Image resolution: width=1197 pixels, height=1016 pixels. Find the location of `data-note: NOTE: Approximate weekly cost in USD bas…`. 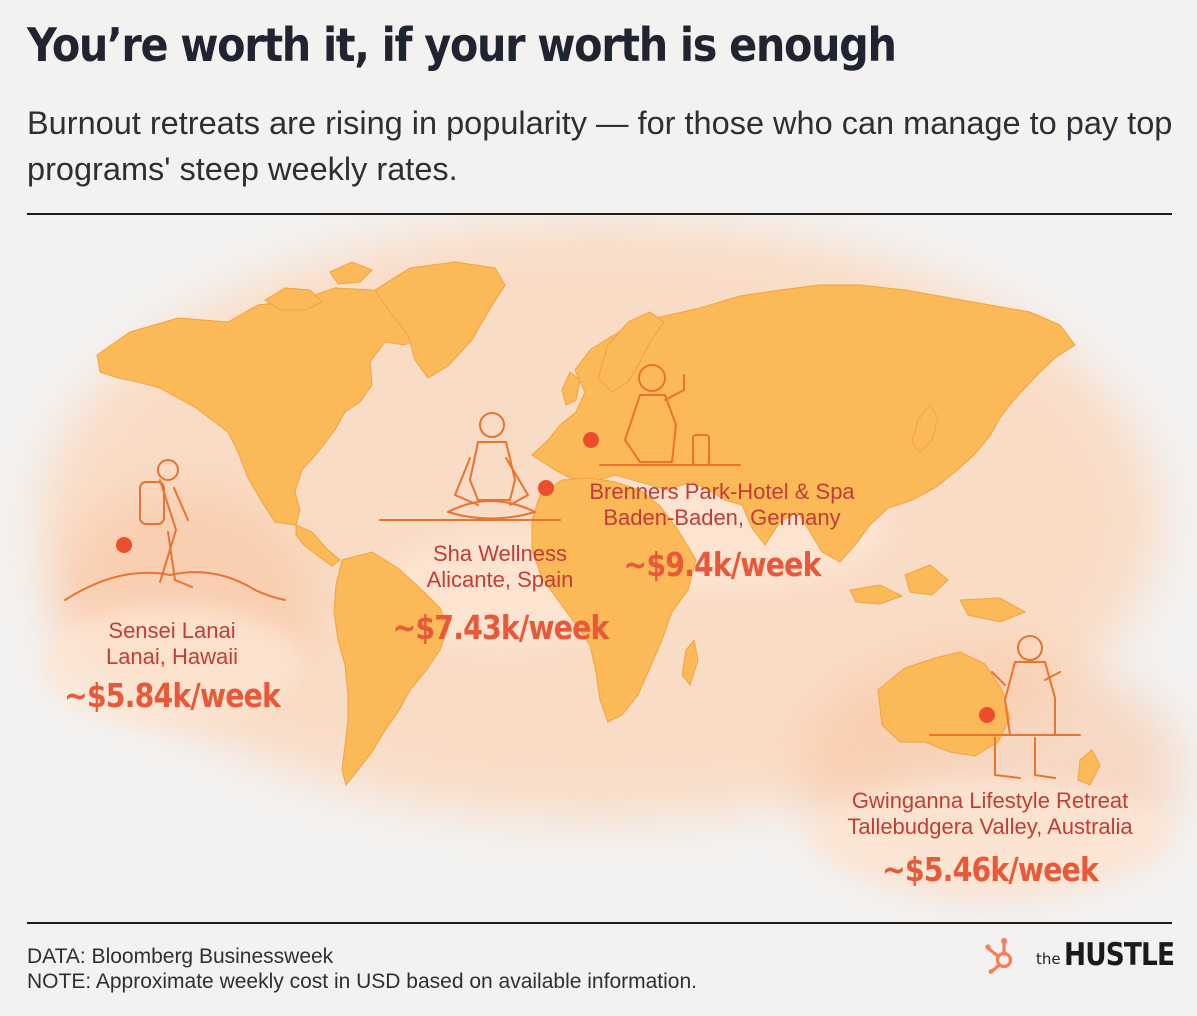

data-note: NOTE: Approximate weekly cost in USD bas… is located at coordinates (362, 981).